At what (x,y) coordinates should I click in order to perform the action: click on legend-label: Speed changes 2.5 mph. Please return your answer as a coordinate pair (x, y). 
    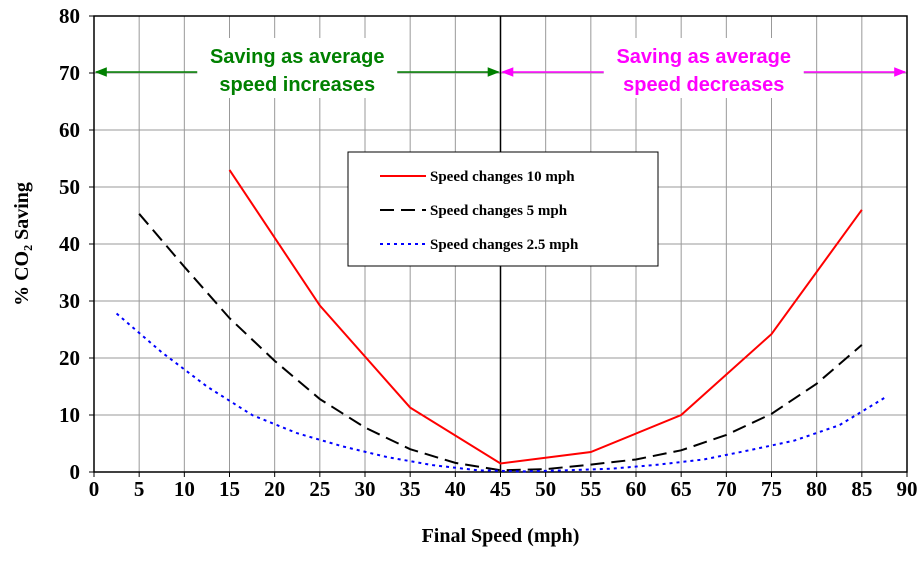
    Looking at the image, I should click on (504, 245).